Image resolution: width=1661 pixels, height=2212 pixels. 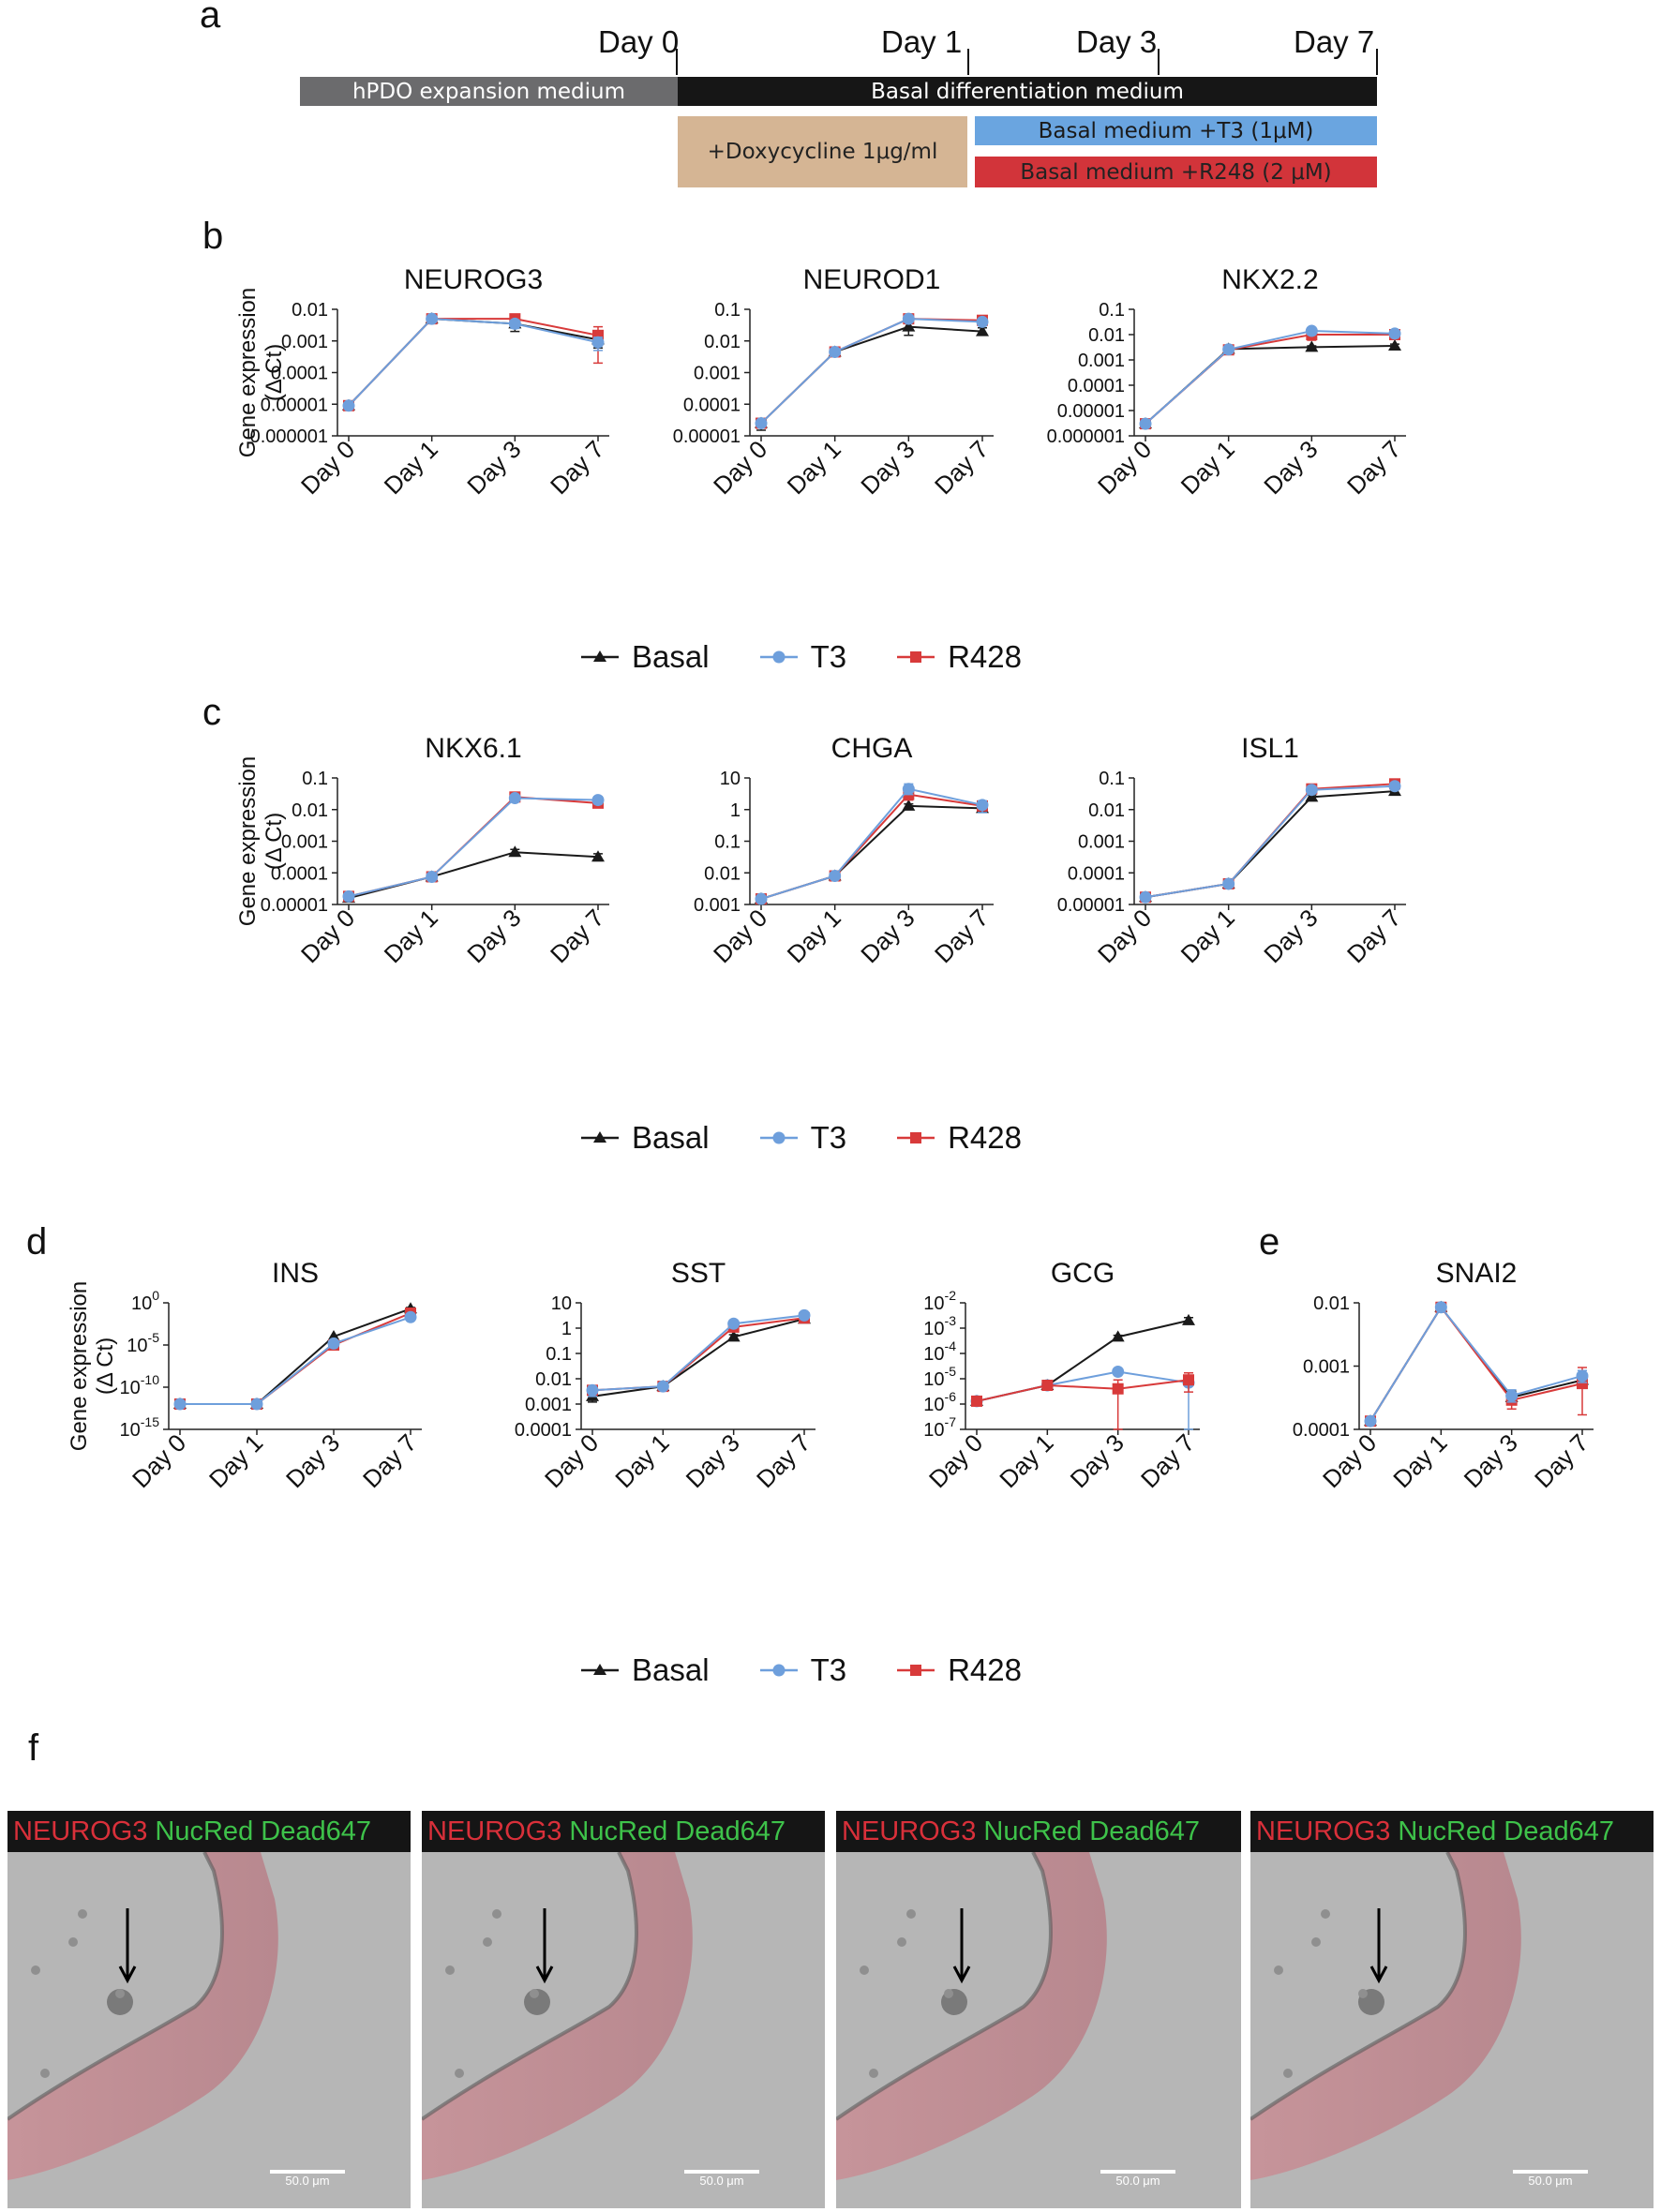 What do you see at coordinates (80, 1831) in the screenshot?
I see `label-neurog3: NEUROG3` at bounding box center [80, 1831].